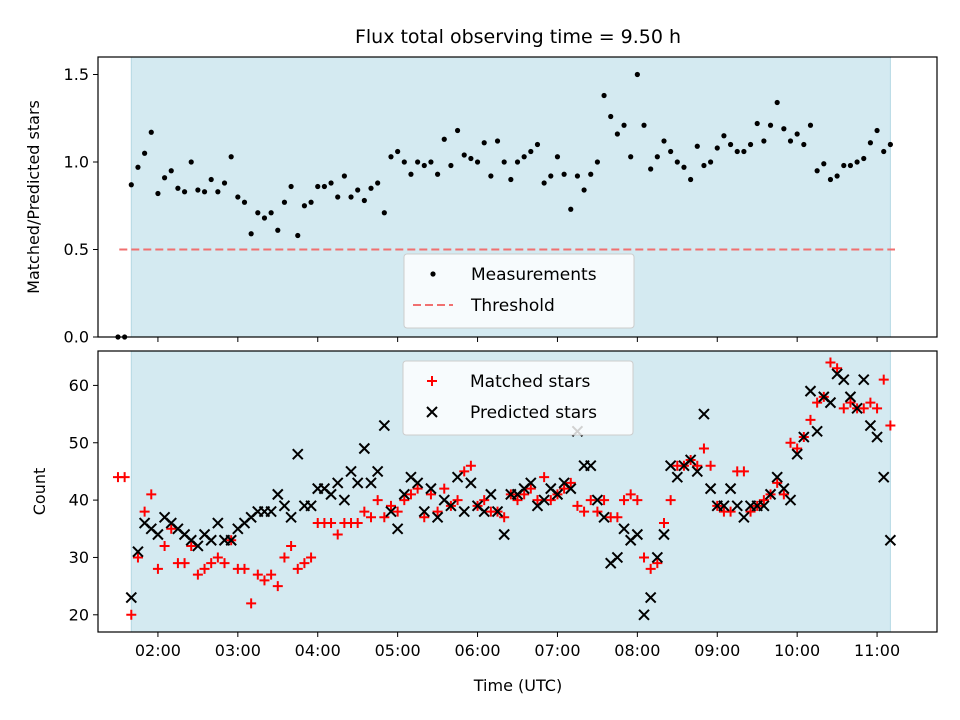 The width and height of the screenshot is (960, 720). Describe the element at coordinates (717, 650) in the screenshot. I see `x-tick-label: 09:00` at that location.